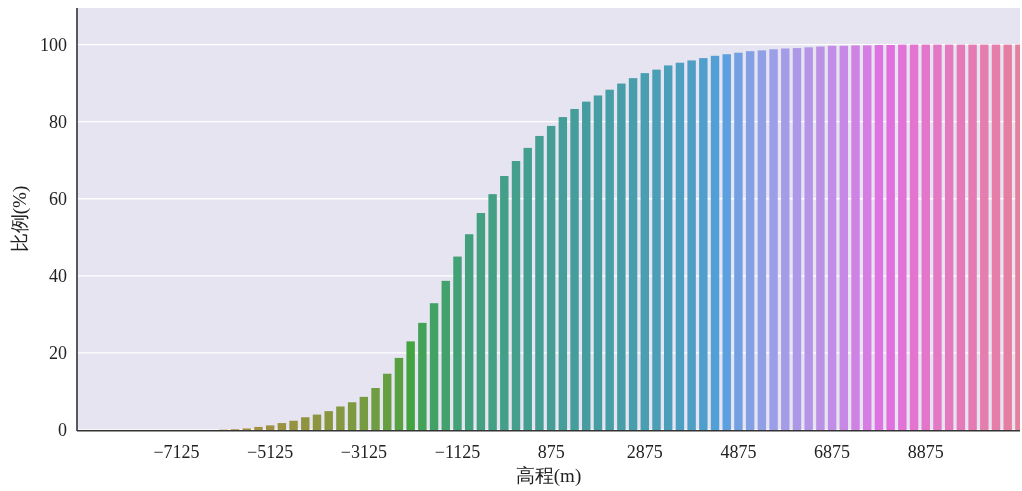  I want to click on x-tick-label: 875, so click(551, 452).